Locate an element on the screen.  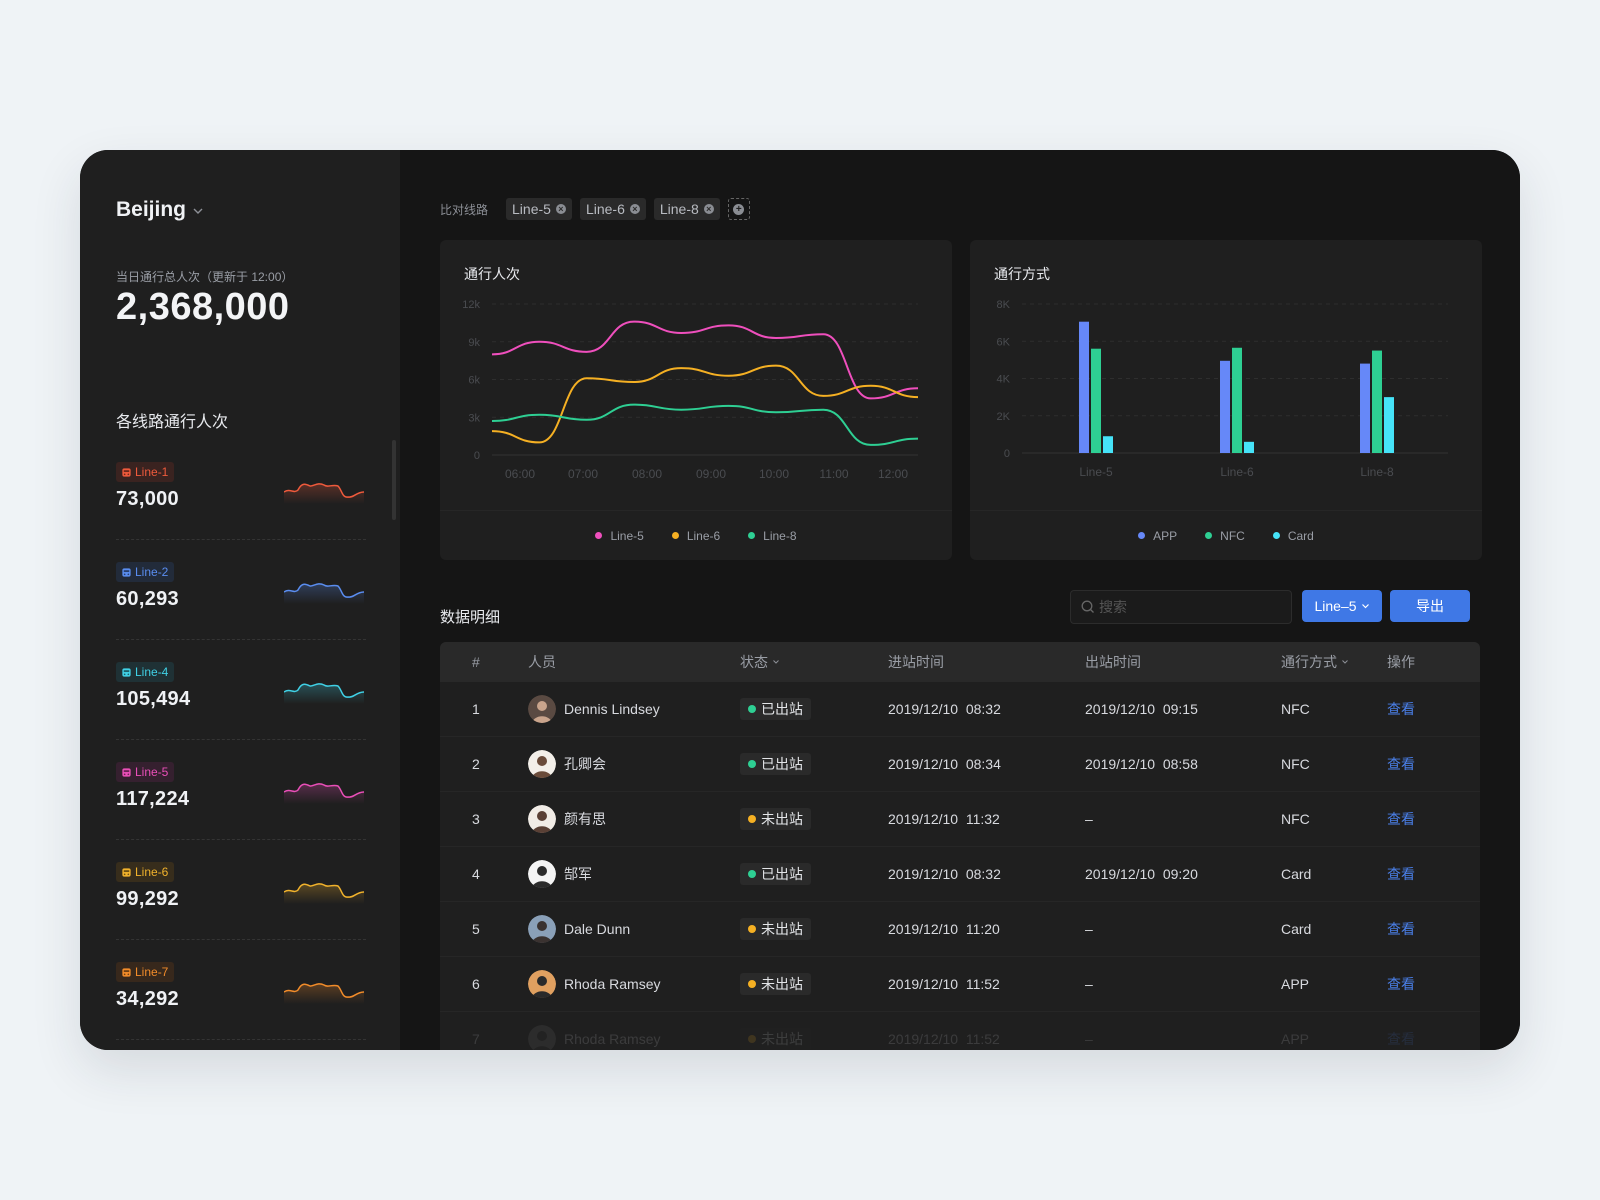
legend-item: Card is located at coordinates (1293, 535).